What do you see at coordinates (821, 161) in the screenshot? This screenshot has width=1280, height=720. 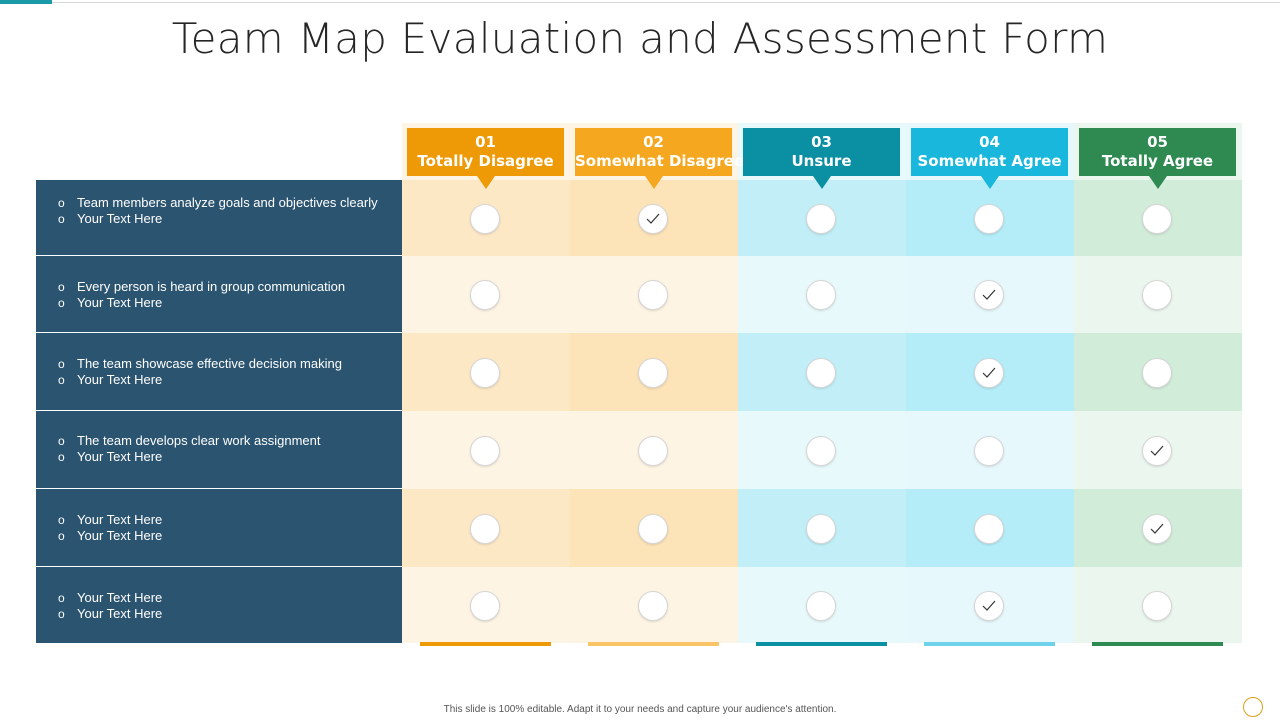 I see `column-label: Unsure` at bounding box center [821, 161].